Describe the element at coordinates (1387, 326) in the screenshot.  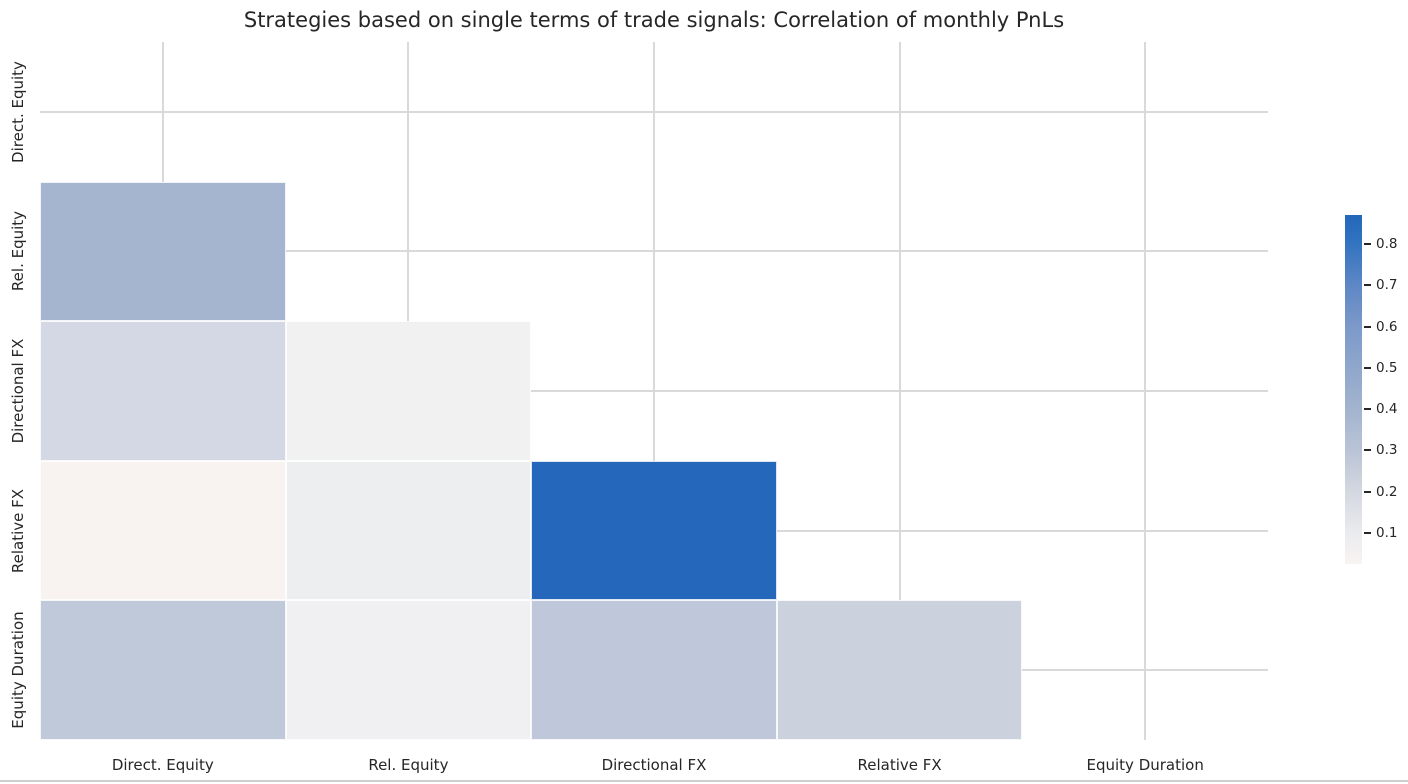
I see `colorbar-tick-label: 0.6` at that location.